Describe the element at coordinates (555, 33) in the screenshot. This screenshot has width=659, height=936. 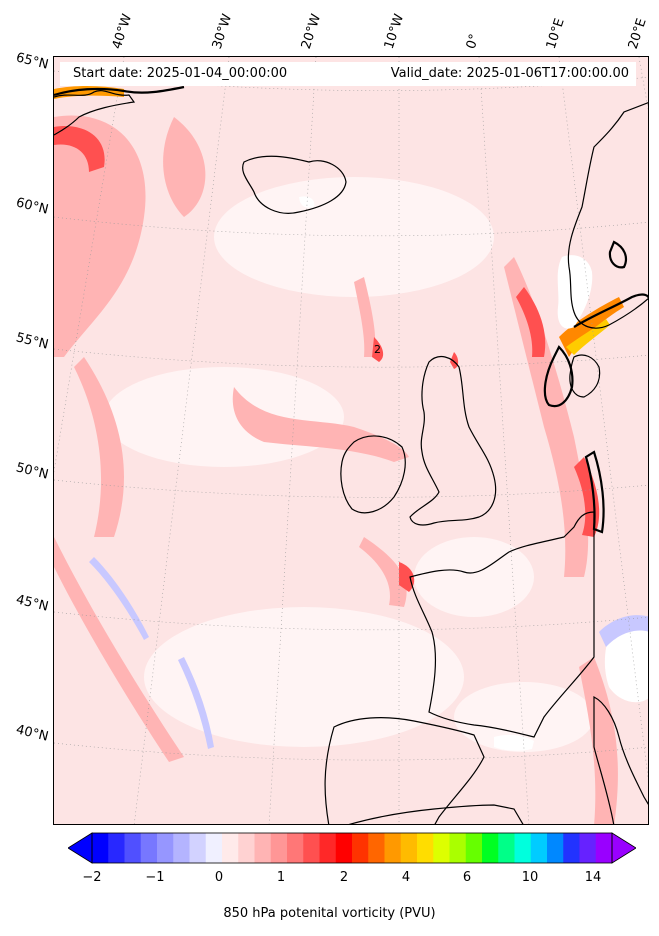
I see `lon-label-10e: 10°E` at that location.